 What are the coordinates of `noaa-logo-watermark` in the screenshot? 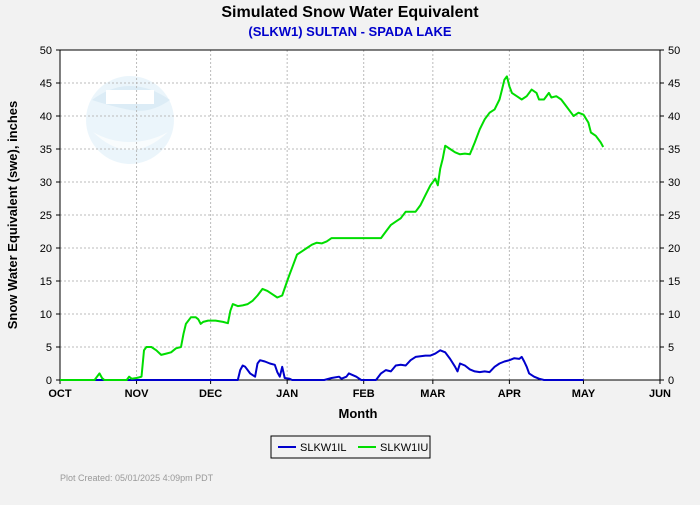 It's located at (130, 120).